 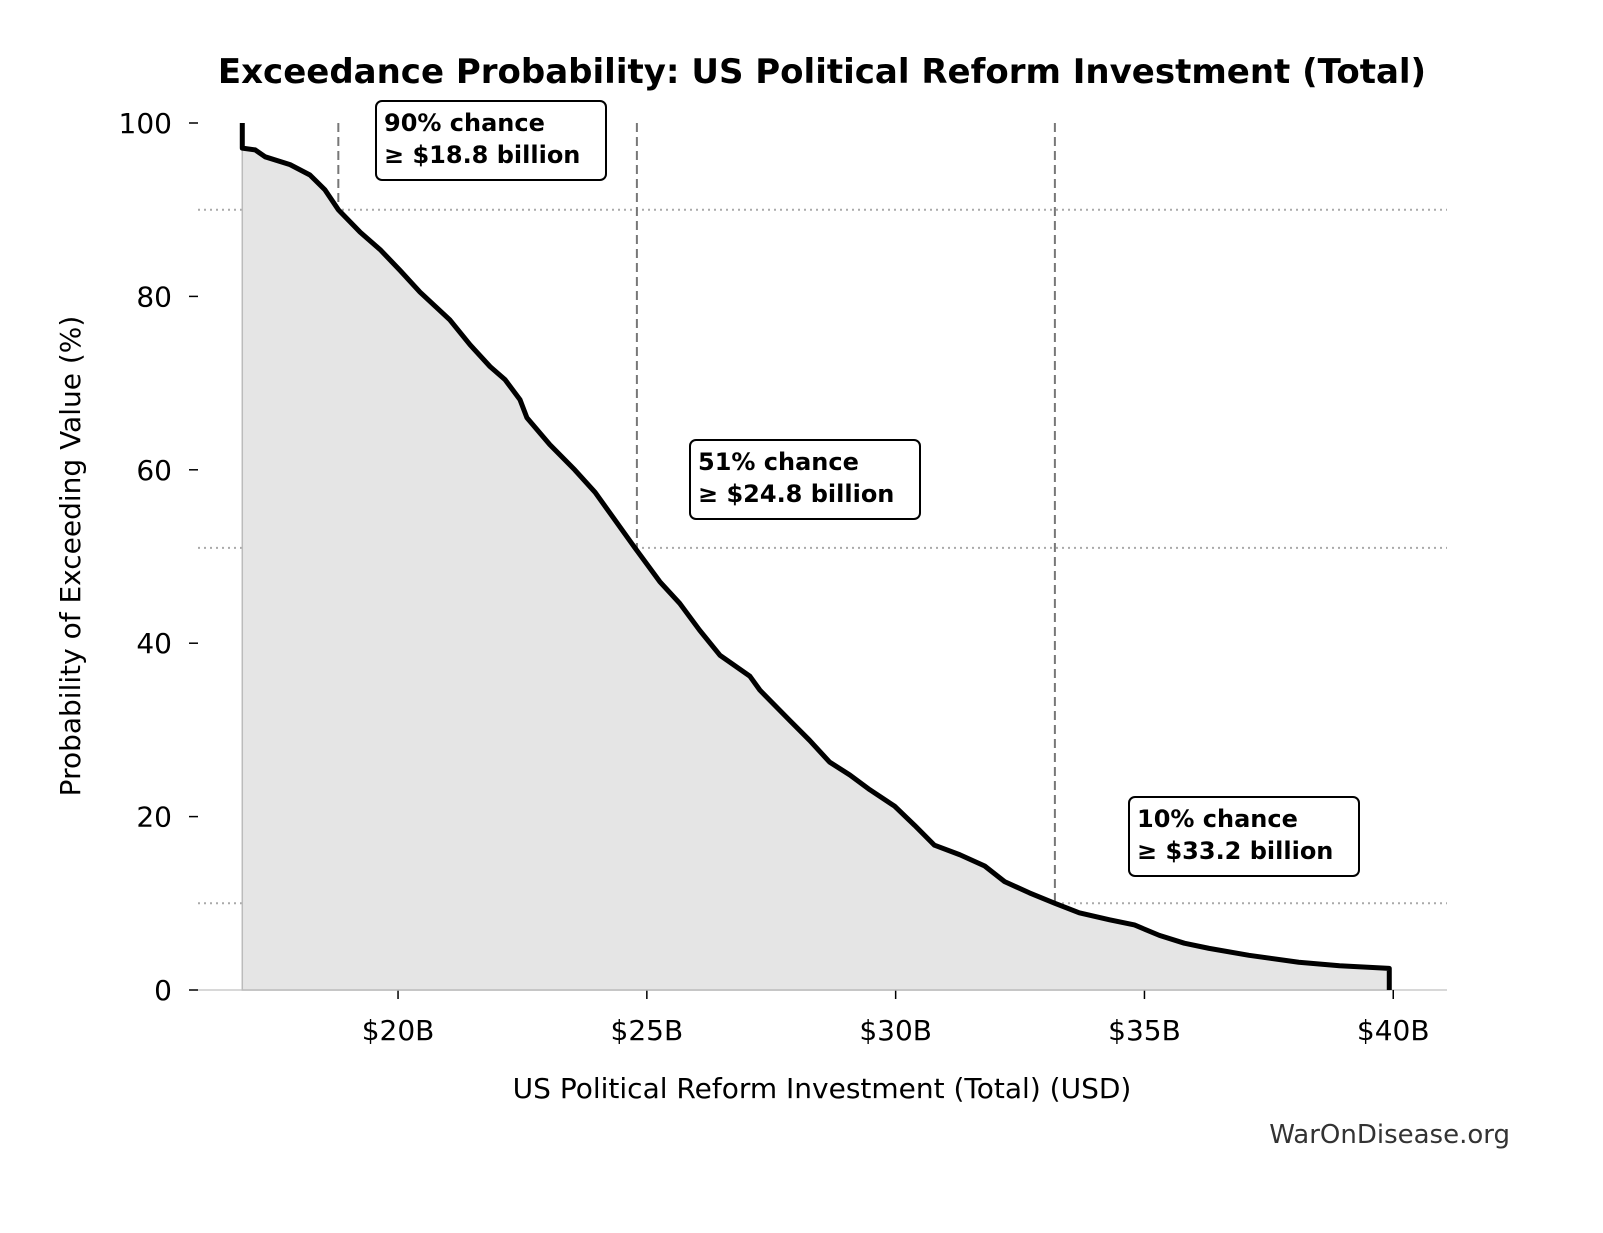 What do you see at coordinates (163, 990) in the screenshot?
I see `y-tick-label: 0` at bounding box center [163, 990].